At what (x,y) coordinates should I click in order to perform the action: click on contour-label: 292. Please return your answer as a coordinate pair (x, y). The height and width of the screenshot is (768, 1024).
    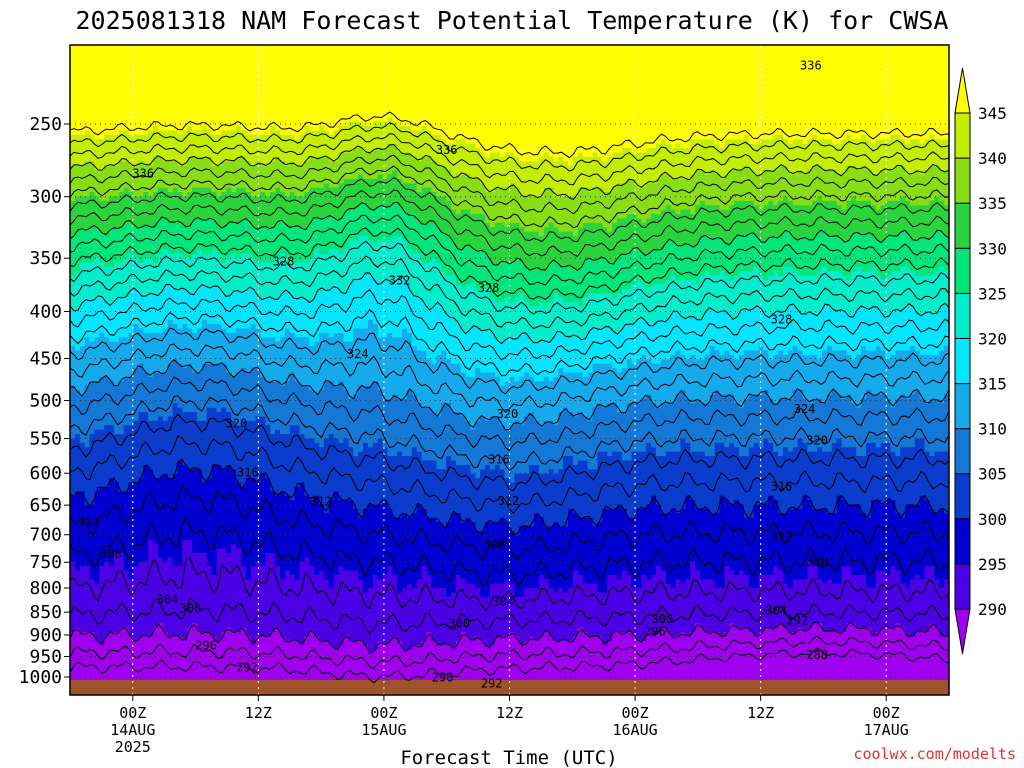
    Looking at the image, I should click on (797, 621).